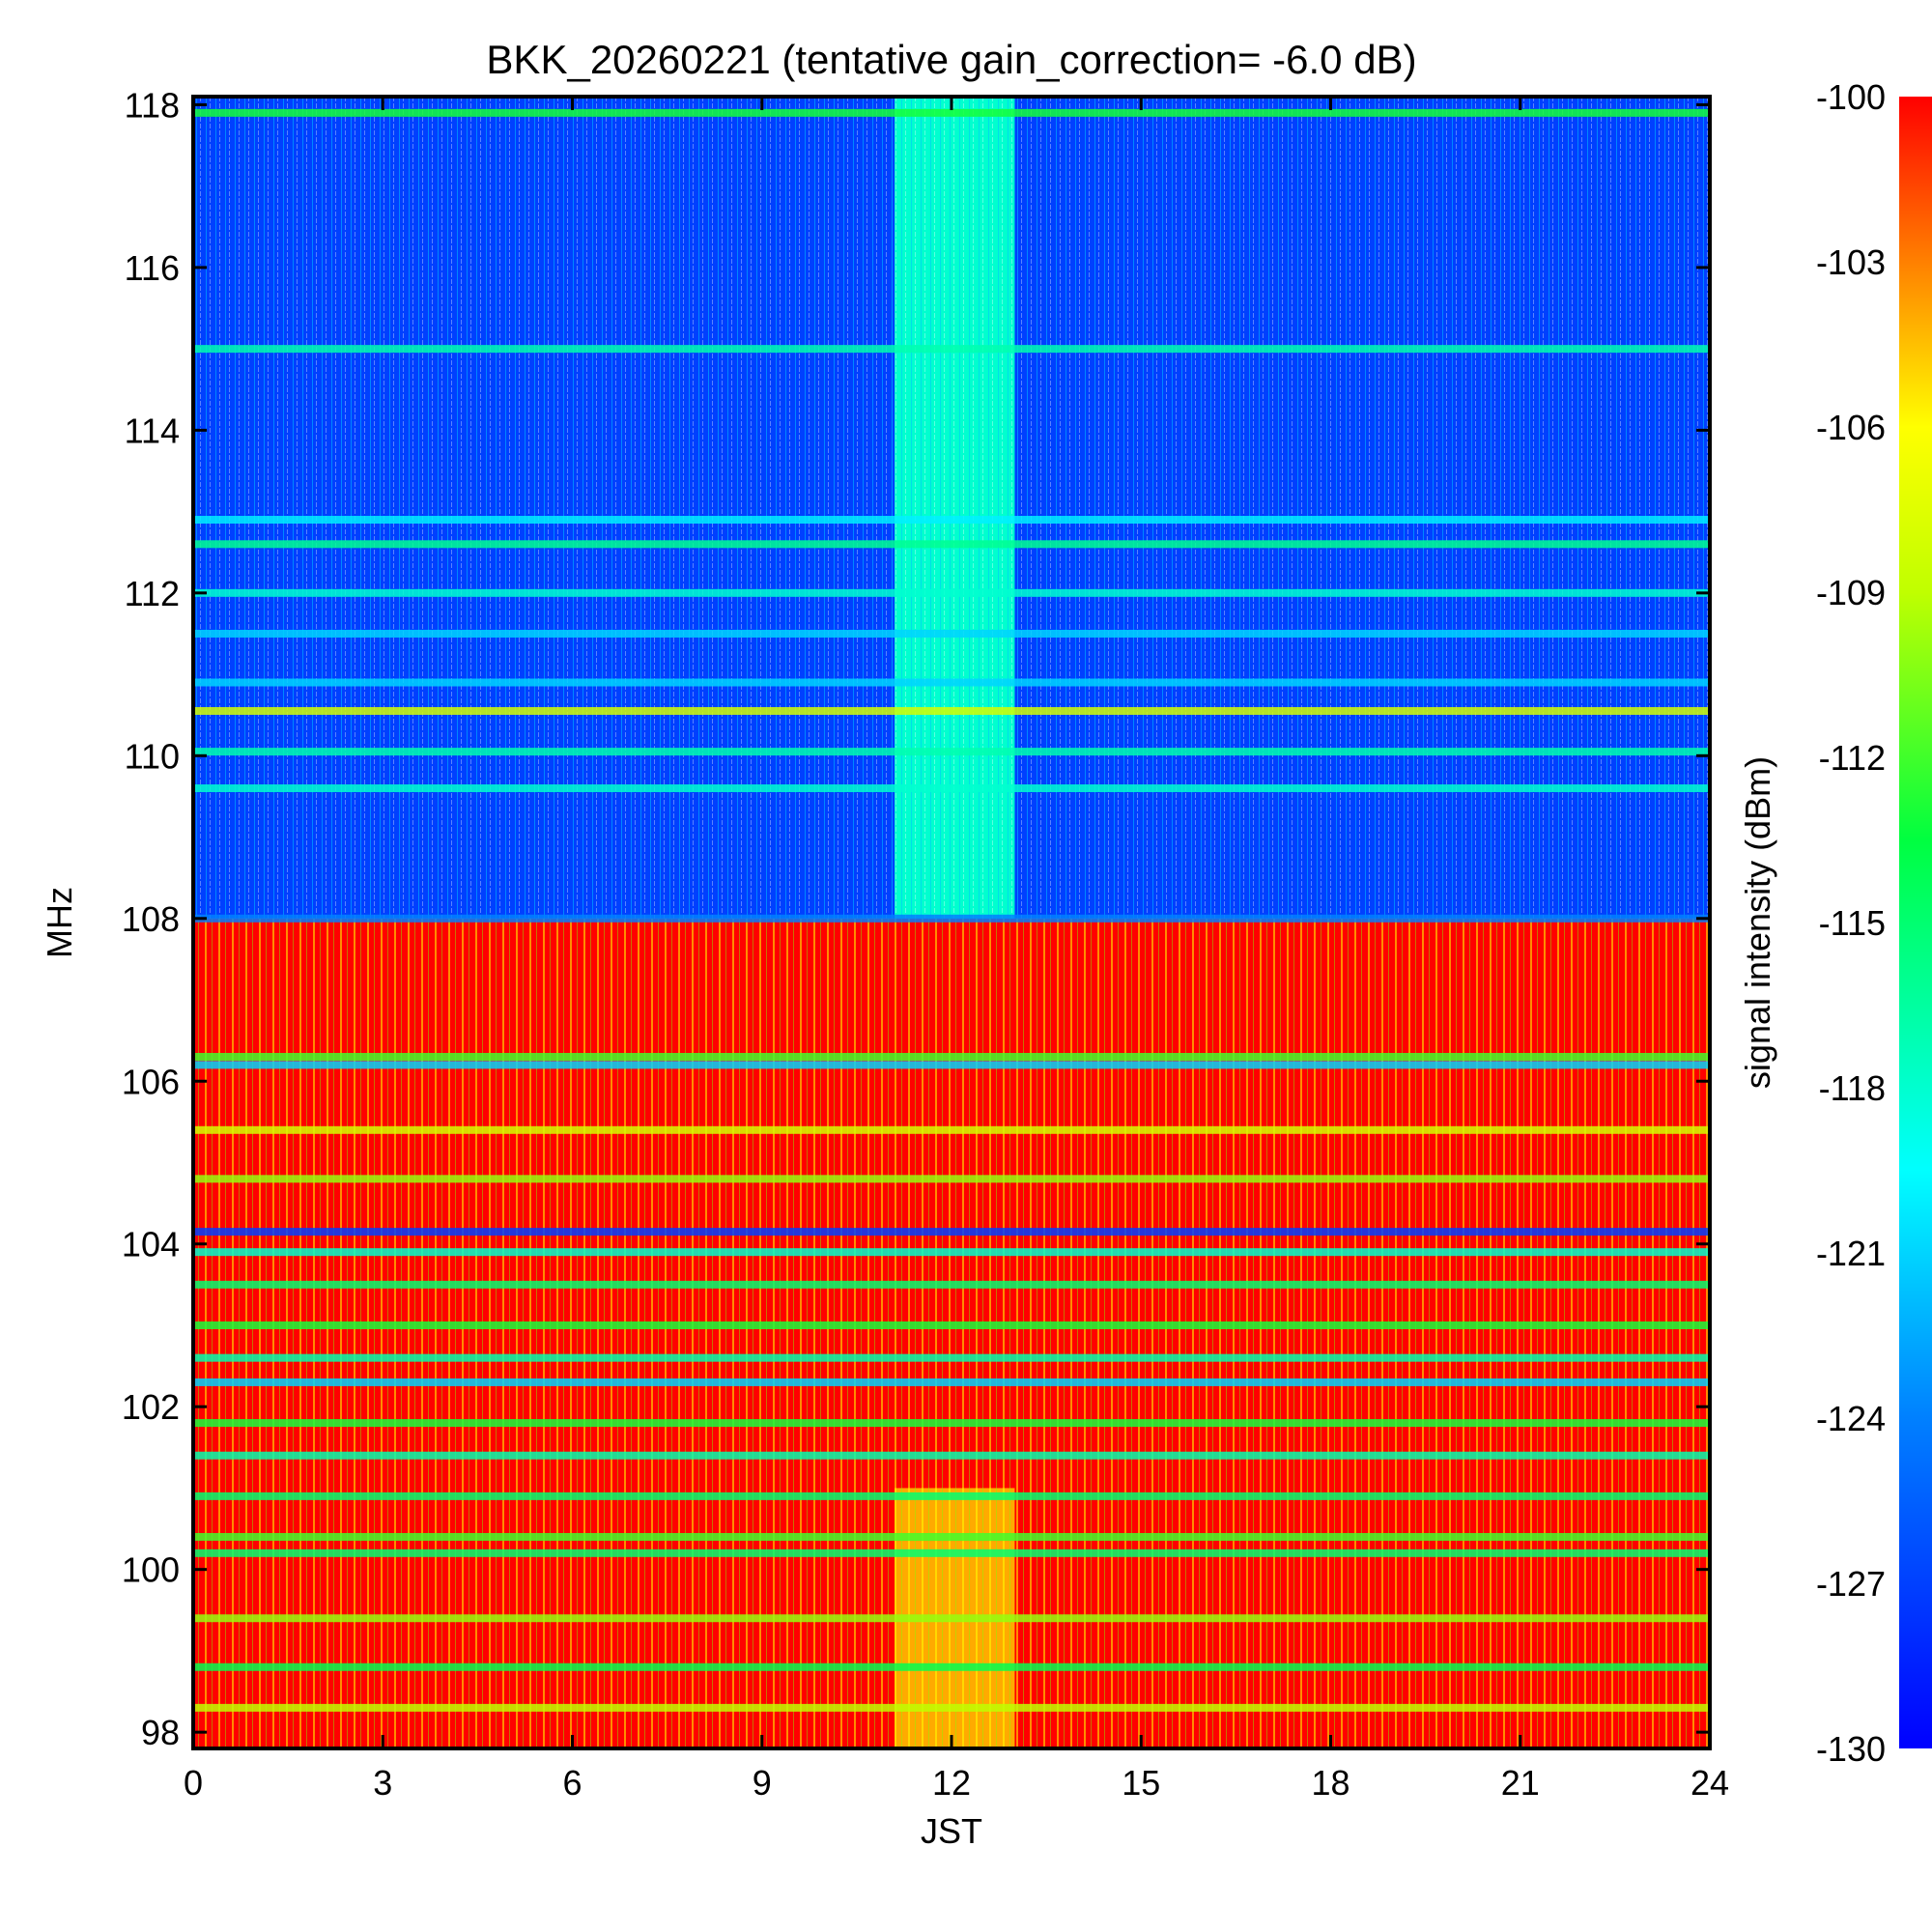 The width and height of the screenshot is (1932, 1932). Describe the element at coordinates (152, 105) in the screenshot. I see `y-tick-label: 118` at that location.